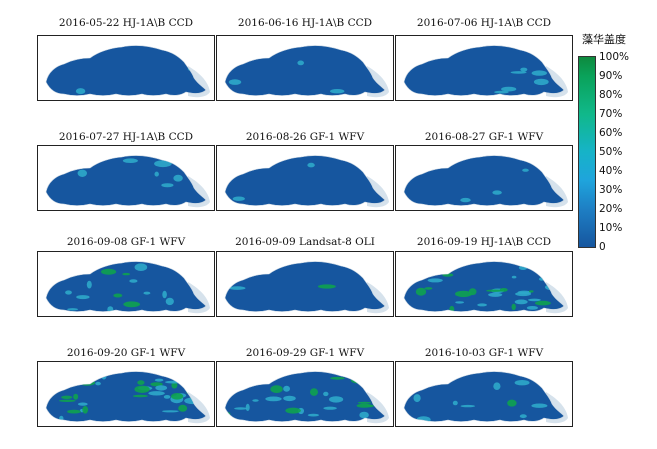 The height and width of the screenshot is (449, 657). What do you see at coordinates (484, 242) in the screenshot?
I see `panel-title: 2016-09-19 HJ-1A\B CCD` at bounding box center [484, 242].